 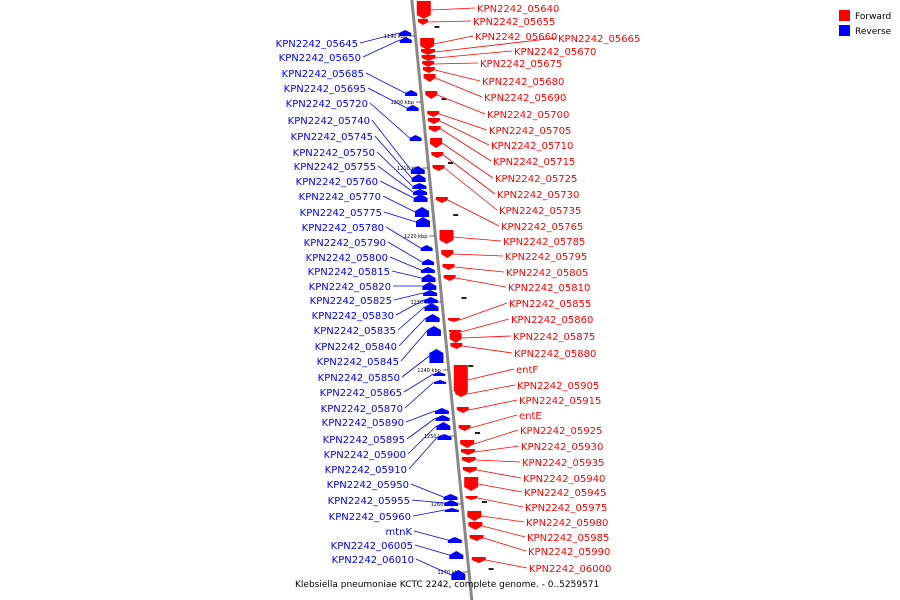 What do you see at coordinates (361, 393) in the screenshot?
I see `reverse-gene-label: KPN2242_05865` at bounding box center [361, 393].